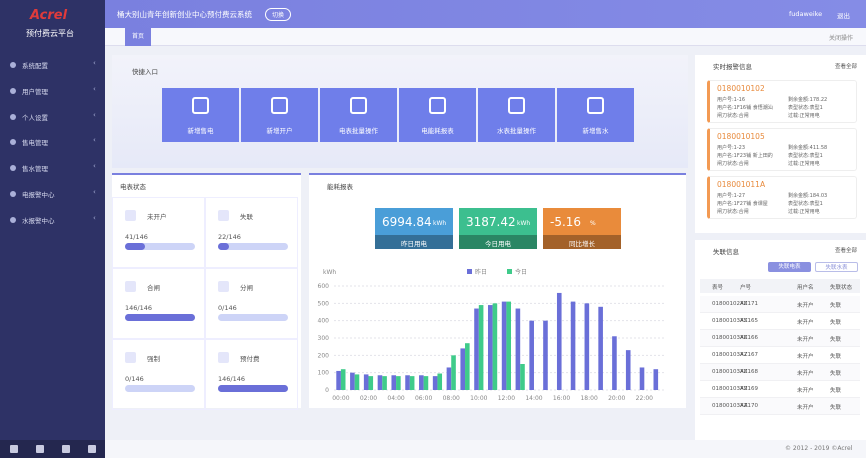  I want to click on x-tick-label: 14:00, so click(533, 398).